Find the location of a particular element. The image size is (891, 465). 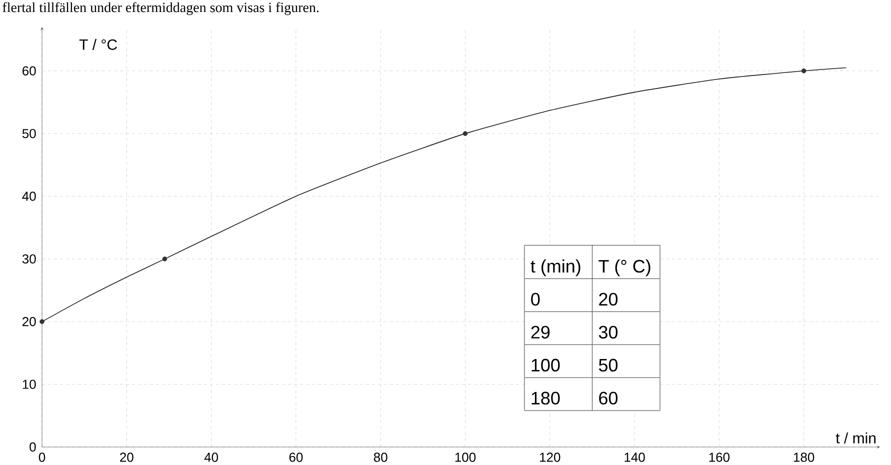

x-tick-label: 180 is located at coordinates (804, 457).